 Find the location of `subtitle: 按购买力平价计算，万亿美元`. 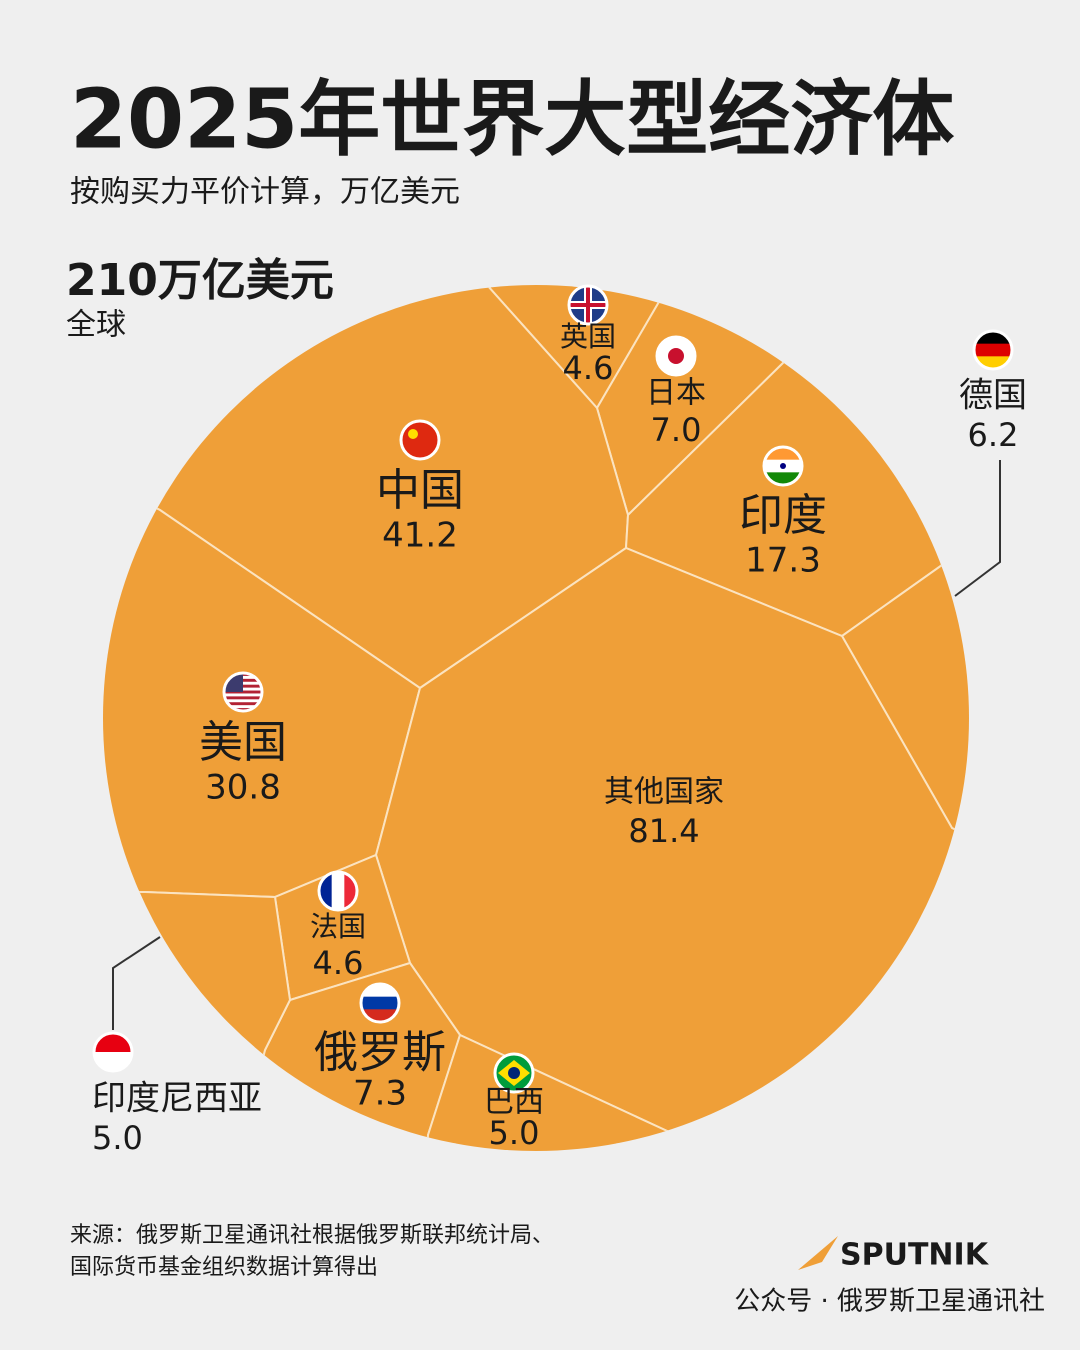

subtitle: 按购买力平价计算，万亿美元 is located at coordinates (265, 192).